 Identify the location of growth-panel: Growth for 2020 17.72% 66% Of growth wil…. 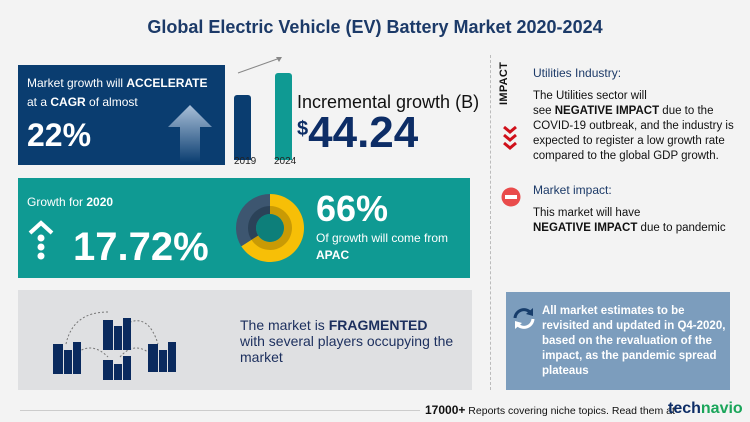
(244, 228).